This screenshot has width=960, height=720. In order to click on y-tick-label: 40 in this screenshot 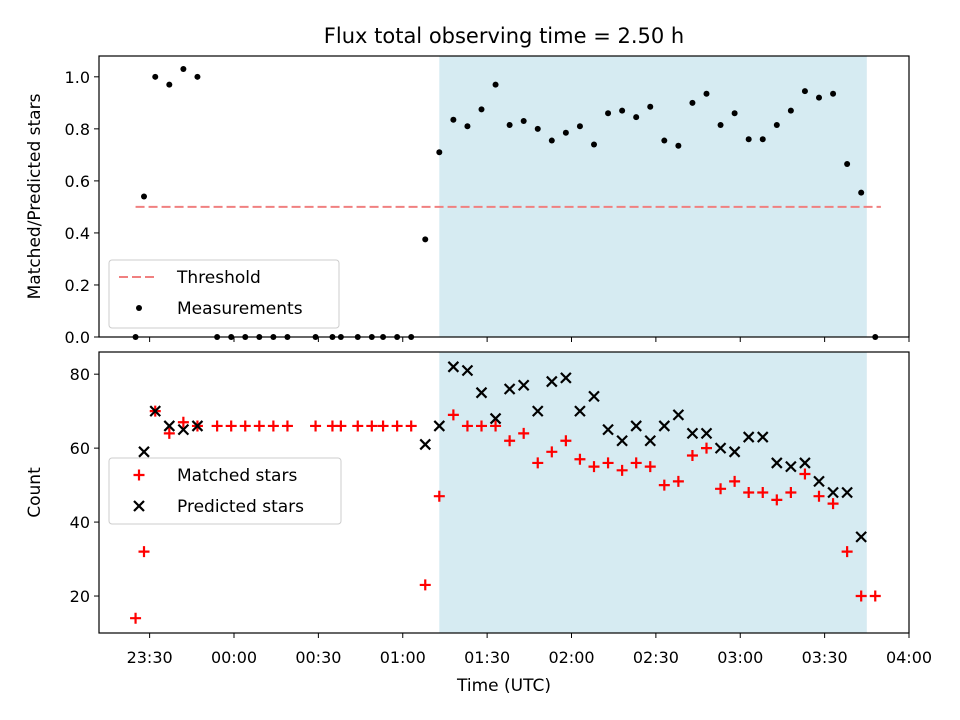, I will do `click(80, 522)`.